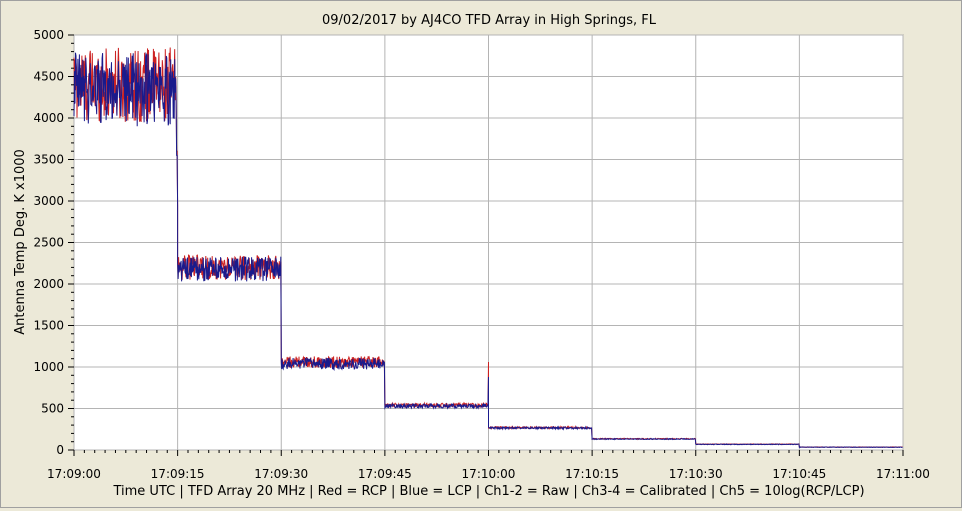 The height and width of the screenshot is (511, 962). What do you see at coordinates (48, 35) in the screenshot?
I see `y-tick-label: 5000` at bounding box center [48, 35].